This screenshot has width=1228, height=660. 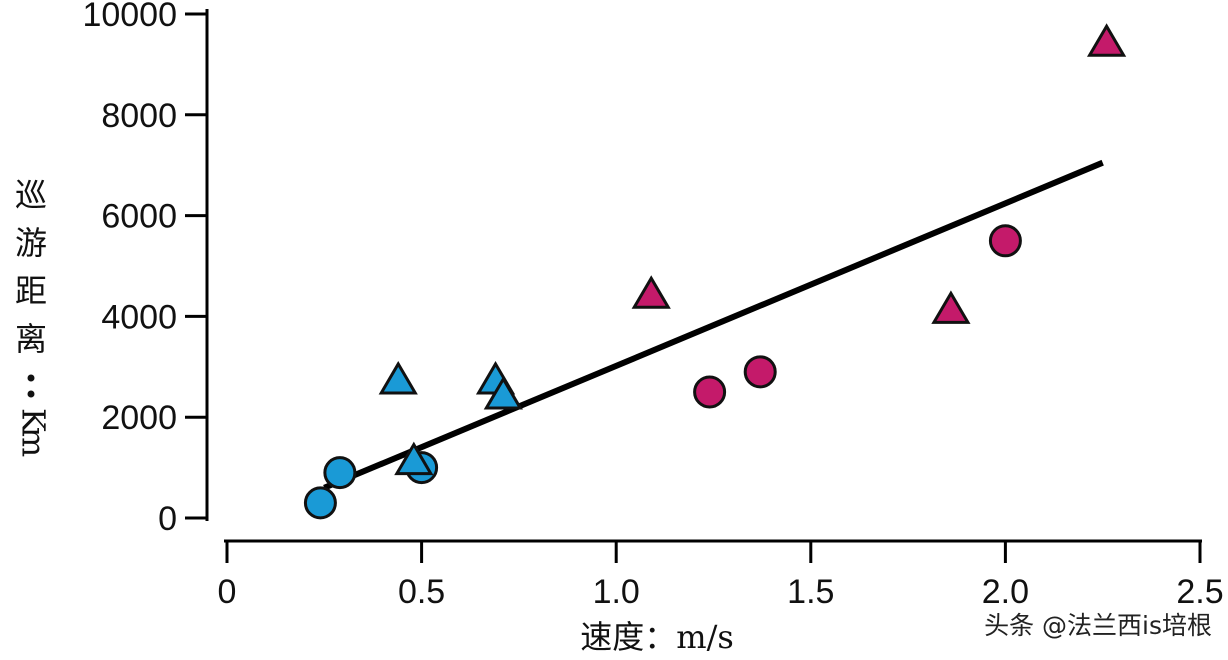 What do you see at coordinates (34, 442) in the screenshot?
I see `y-axis-title-char: m` at bounding box center [34, 442].